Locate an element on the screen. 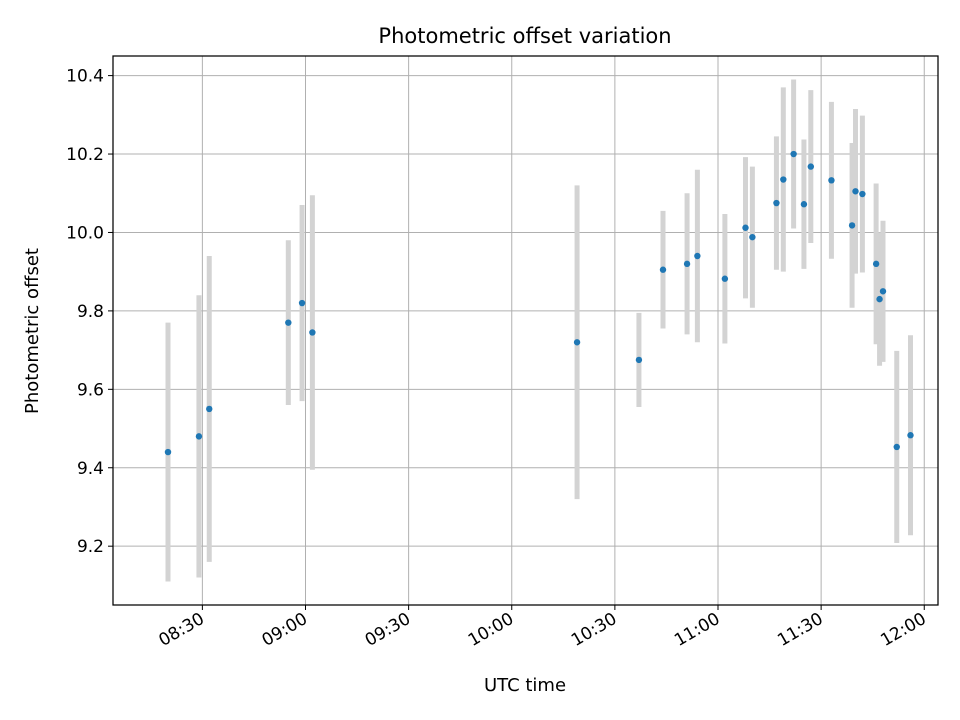 This screenshot has height=720, width=960. y-tick-label: 10.2 is located at coordinates (85, 155).